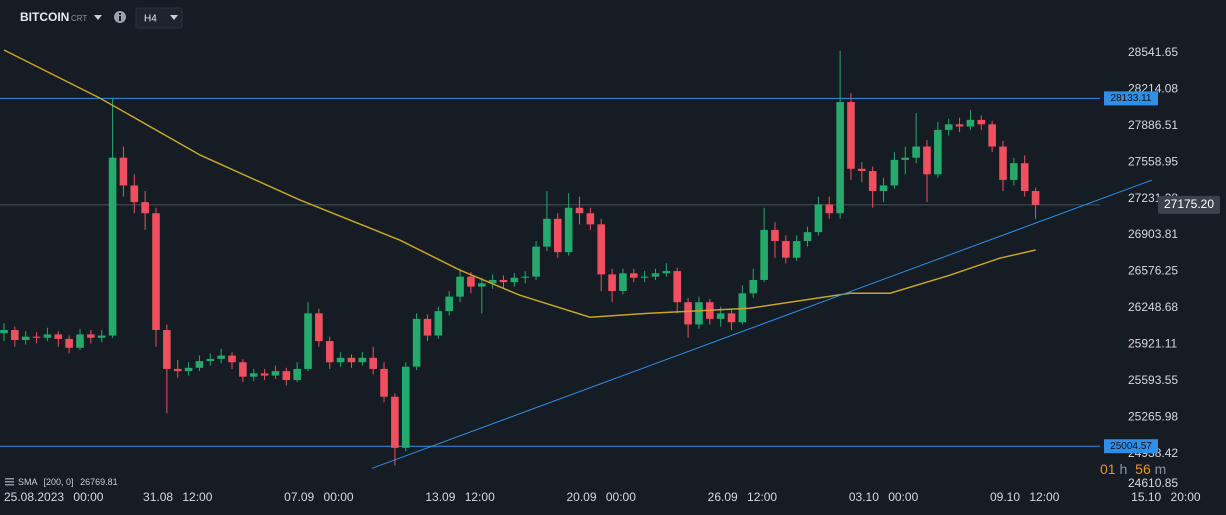  Describe the element at coordinates (1153, 125) in the screenshot. I see `y-tick-label: 27886.51` at that location.